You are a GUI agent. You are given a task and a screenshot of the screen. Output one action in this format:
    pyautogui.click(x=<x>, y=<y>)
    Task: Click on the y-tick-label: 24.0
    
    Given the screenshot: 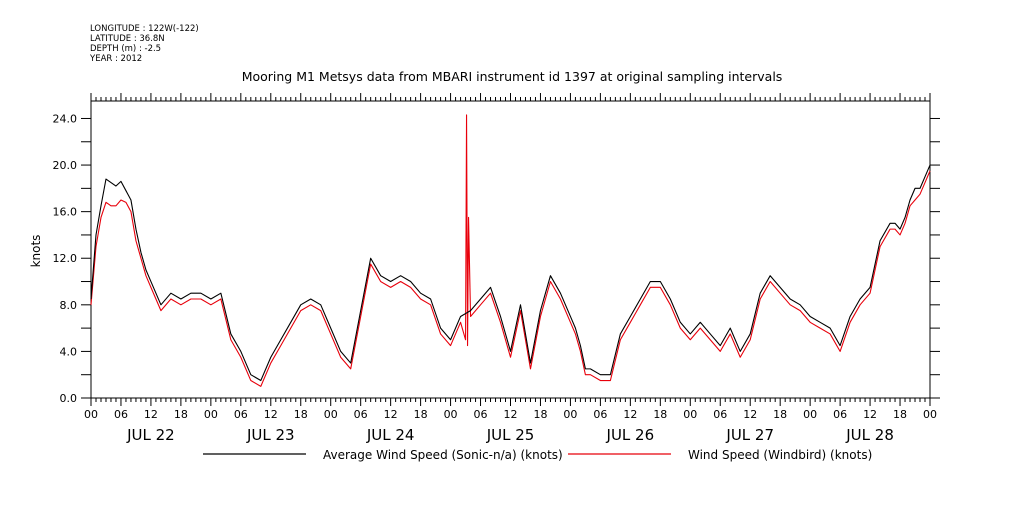 What is the action you would take?
    pyautogui.click(x=65, y=118)
    